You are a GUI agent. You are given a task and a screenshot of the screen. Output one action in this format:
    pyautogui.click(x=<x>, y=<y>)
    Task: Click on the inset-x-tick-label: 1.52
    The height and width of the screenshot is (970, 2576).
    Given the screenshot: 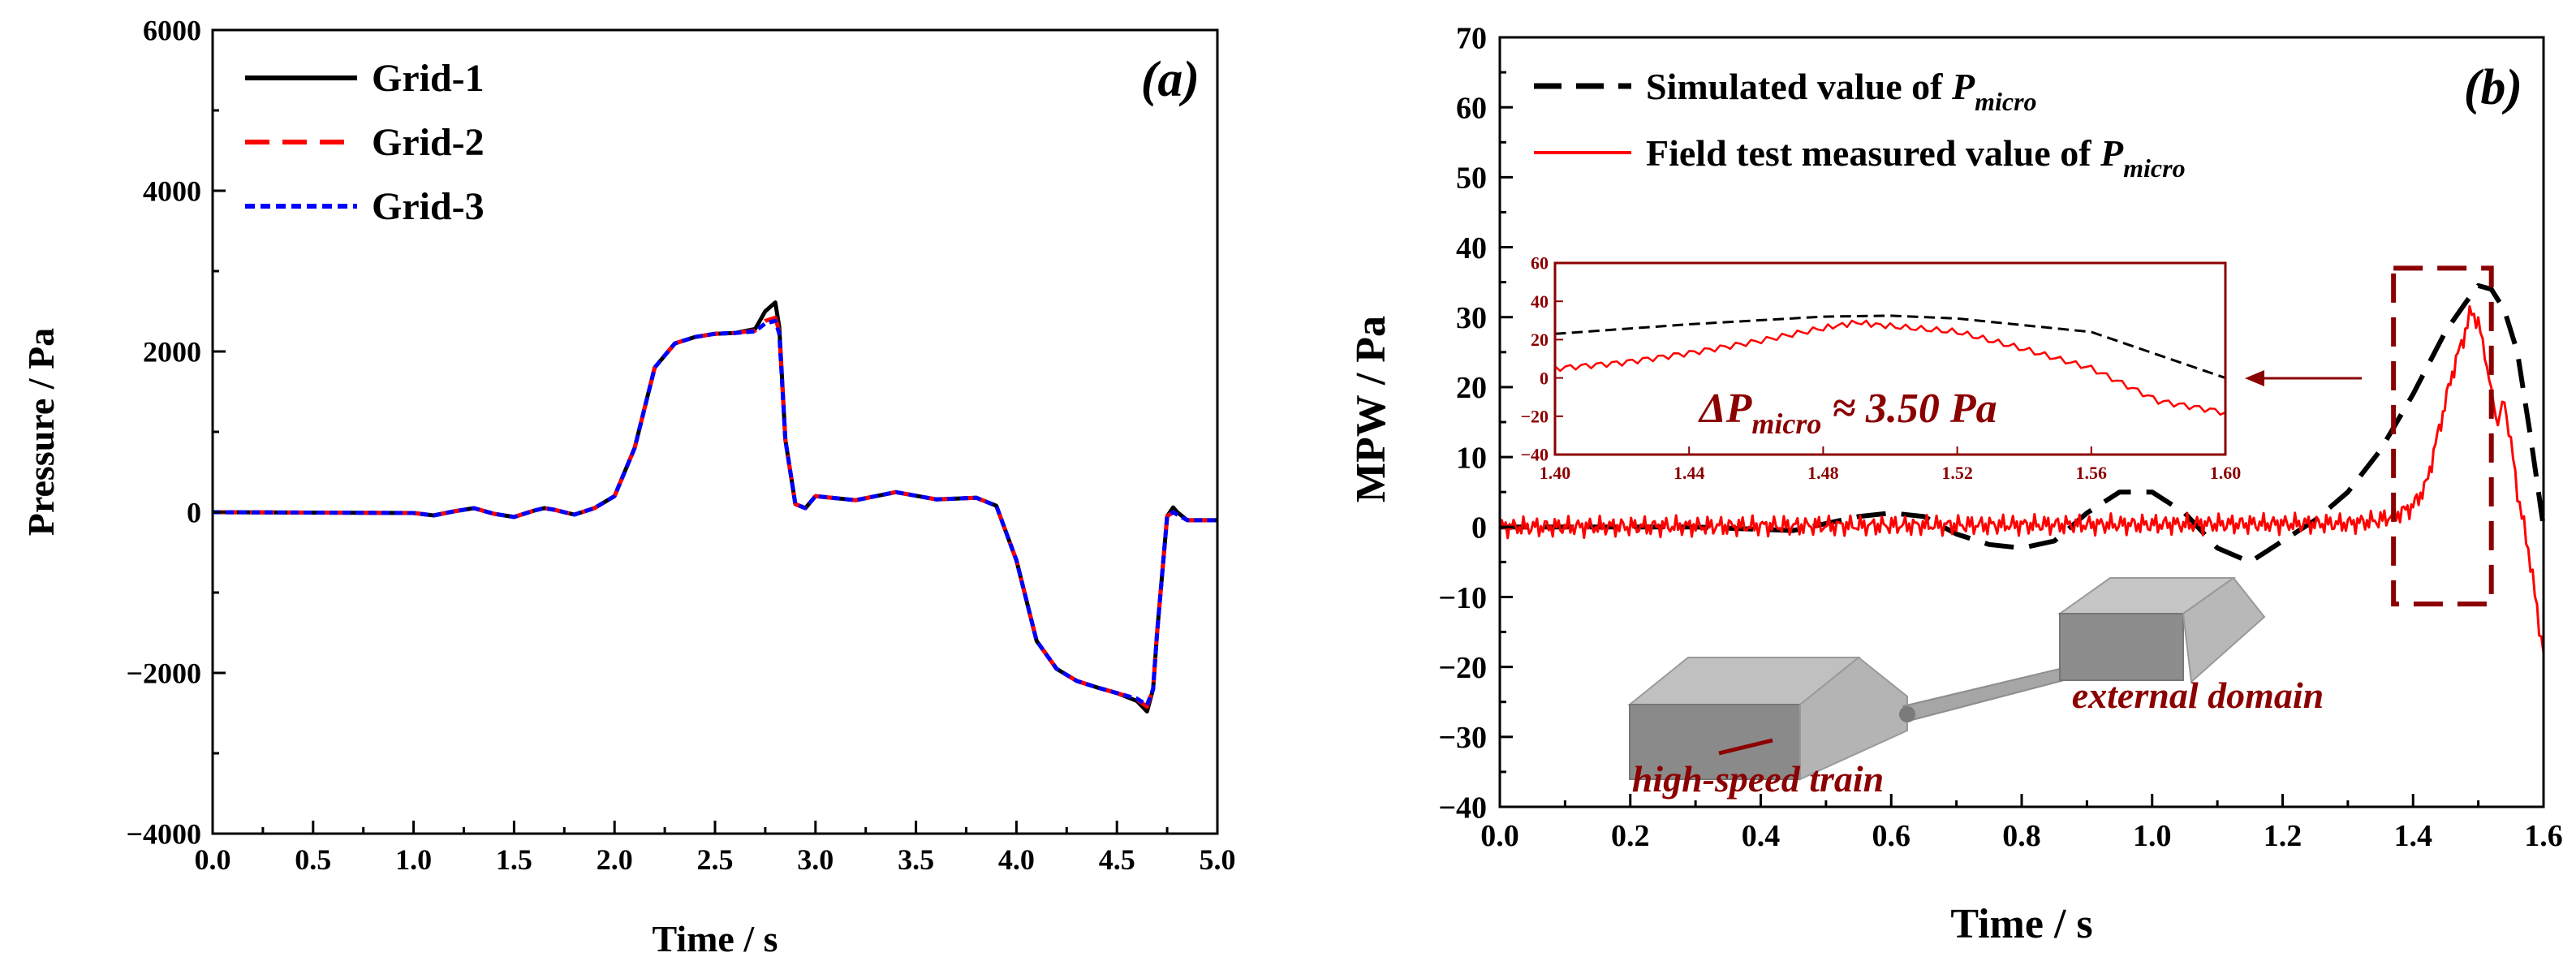 What is the action you would take?
    pyautogui.click(x=1957, y=473)
    